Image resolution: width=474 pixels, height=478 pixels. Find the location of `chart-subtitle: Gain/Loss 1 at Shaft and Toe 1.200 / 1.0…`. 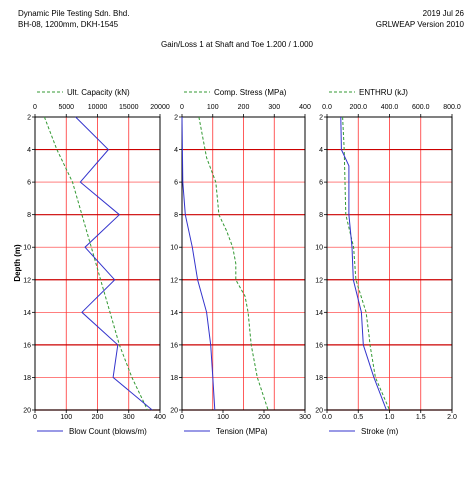

chart-subtitle: Gain/Loss 1 at Shaft and Toe 1.200 / 1.0… is located at coordinates (237, 44).